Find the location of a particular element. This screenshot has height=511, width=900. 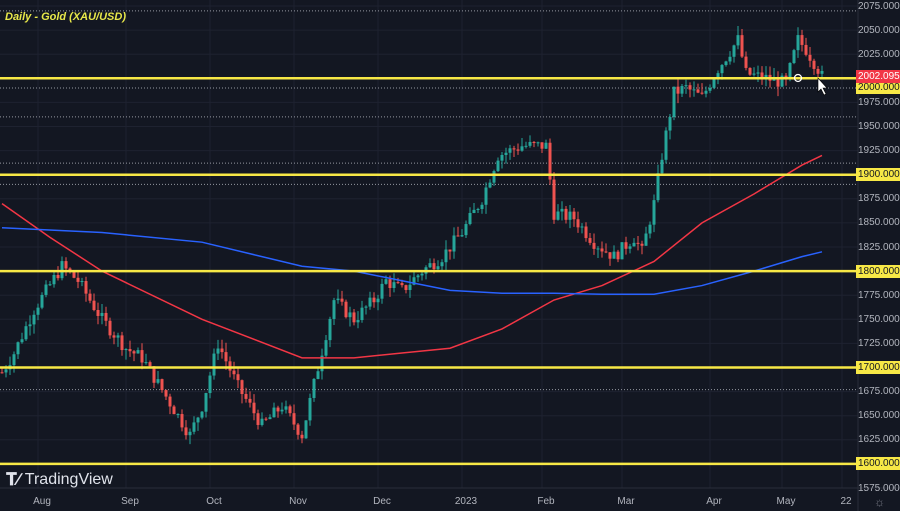

price-tick-label: 1950.000 is located at coordinates (879, 126).